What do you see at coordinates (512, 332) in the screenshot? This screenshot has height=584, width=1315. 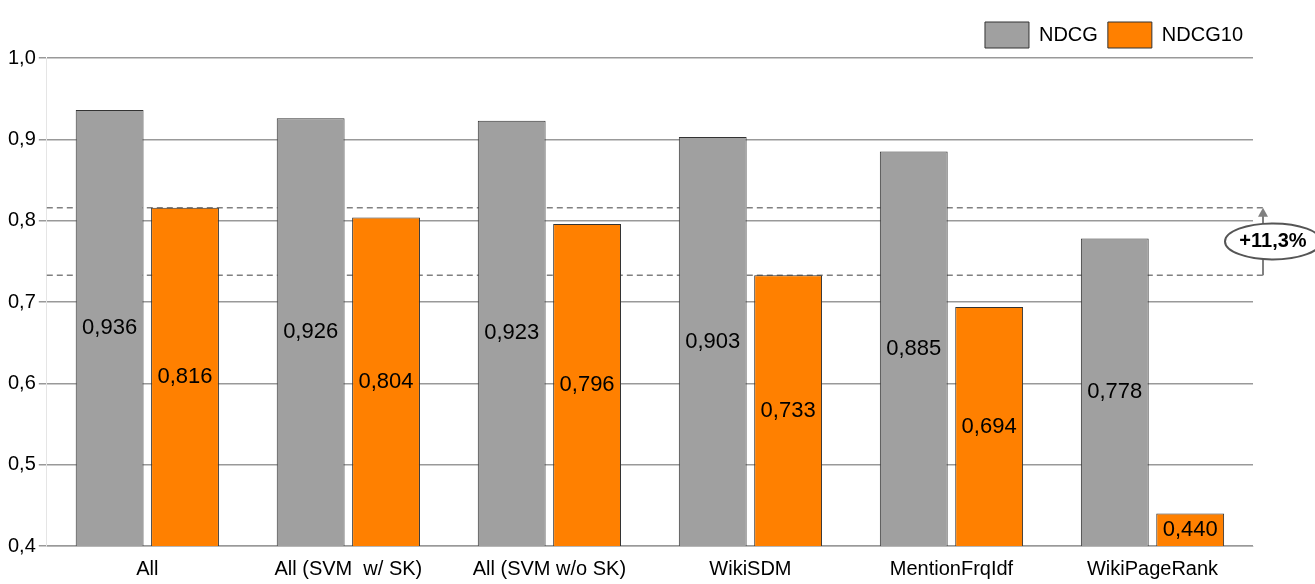 I see `data-label: 0,923` at bounding box center [512, 332].